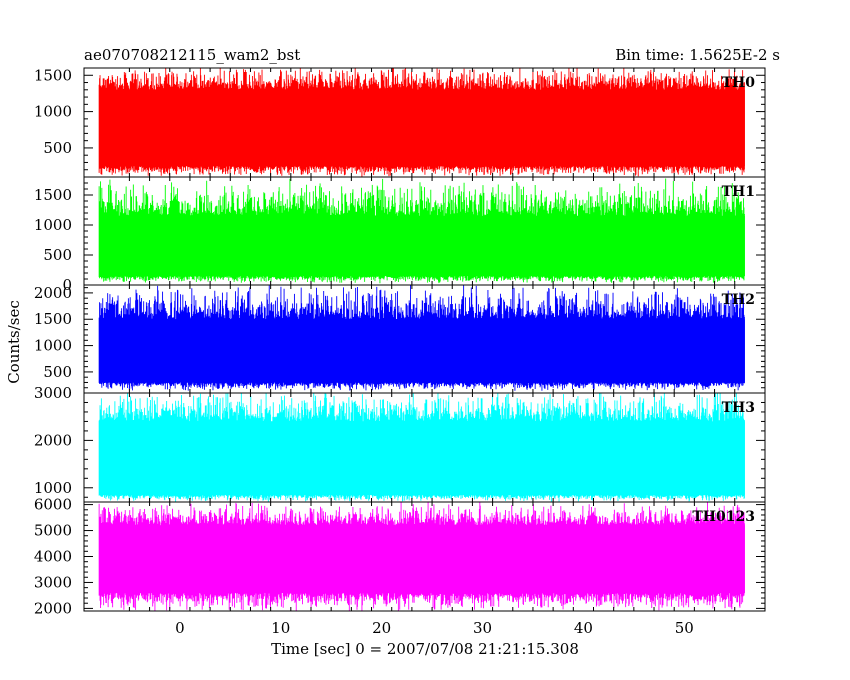  Describe the element at coordinates (53, 557) in the screenshot. I see `y-tick-label: 4000` at that location.